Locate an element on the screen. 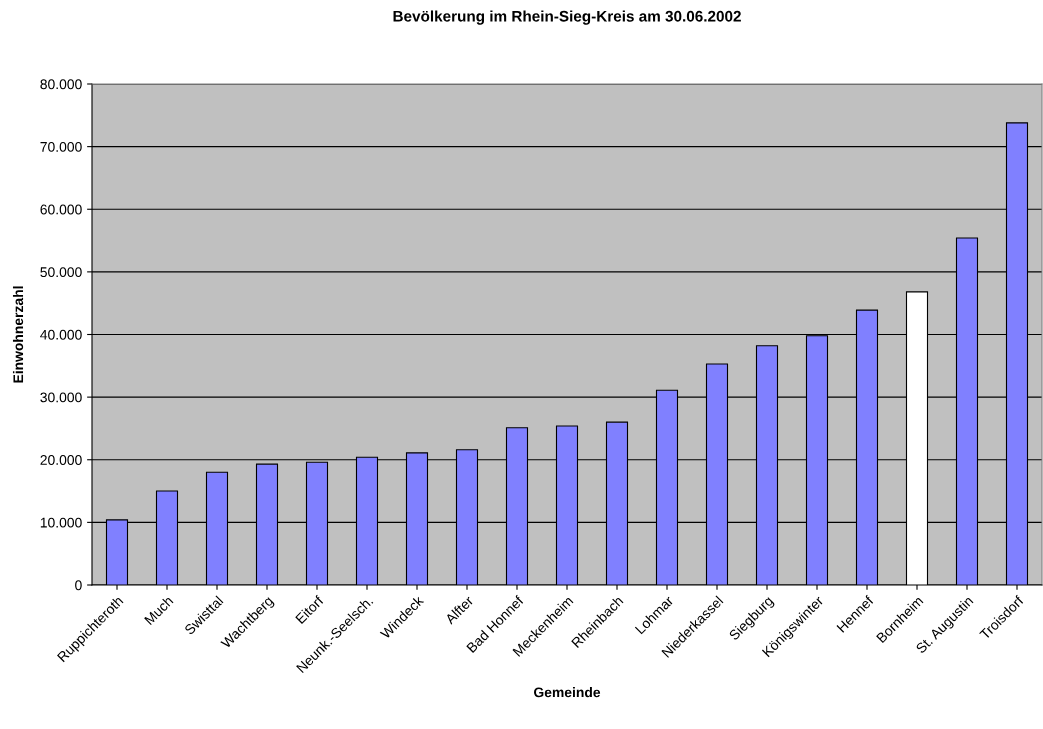  y-tick-label: 30.000 is located at coordinates (61, 397).